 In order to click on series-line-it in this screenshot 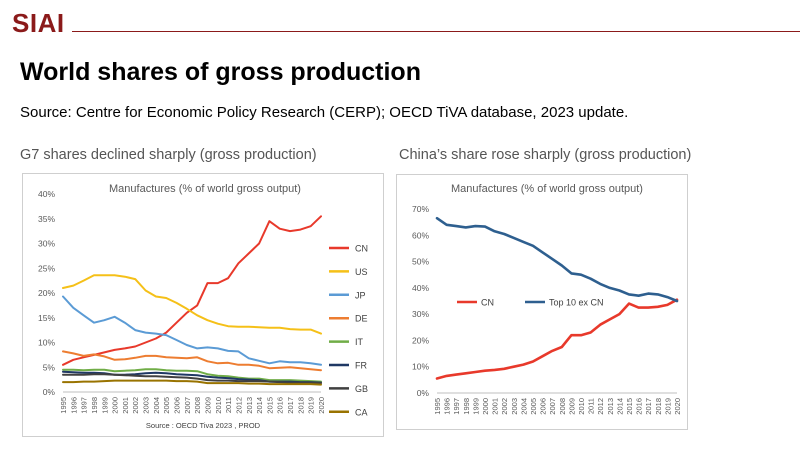, I will do `click(192, 375)`.